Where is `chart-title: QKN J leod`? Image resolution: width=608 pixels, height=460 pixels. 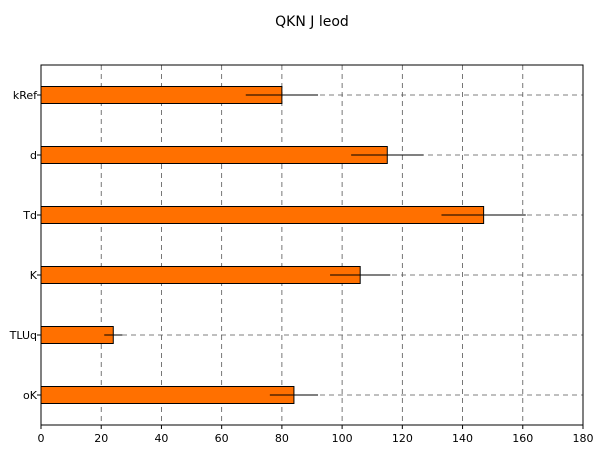
chart-title: QKN J leod is located at coordinates (312, 22).